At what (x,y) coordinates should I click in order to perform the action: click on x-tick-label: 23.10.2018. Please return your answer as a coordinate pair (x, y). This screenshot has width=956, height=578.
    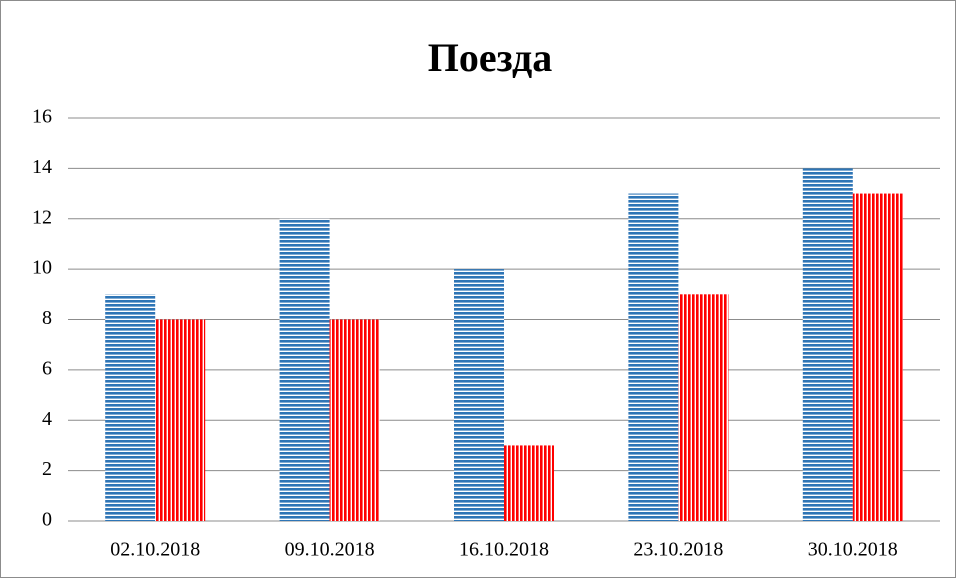
    Looking at the image, I should click on (678, 550).